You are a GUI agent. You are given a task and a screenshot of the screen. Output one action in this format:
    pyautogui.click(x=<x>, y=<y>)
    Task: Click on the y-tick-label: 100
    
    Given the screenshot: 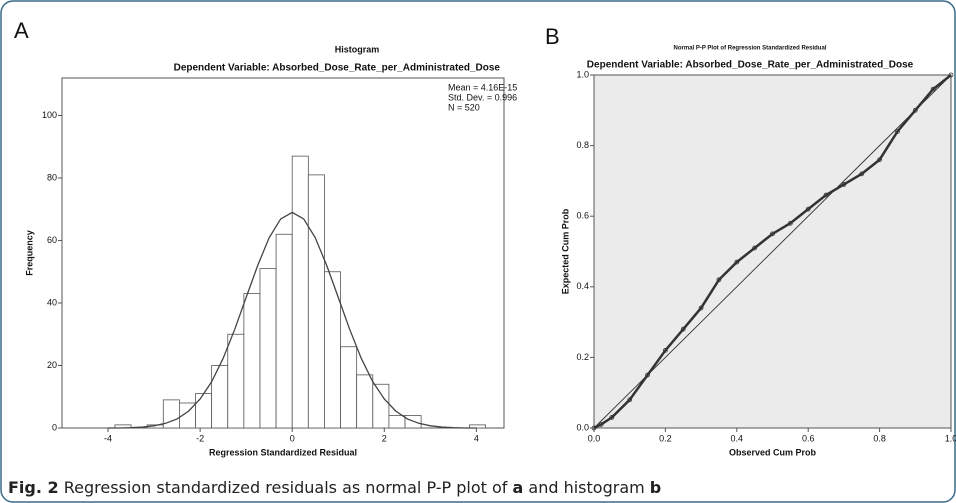 What is the action you would take?
    pyautogui.click(x=49, y=115)
    